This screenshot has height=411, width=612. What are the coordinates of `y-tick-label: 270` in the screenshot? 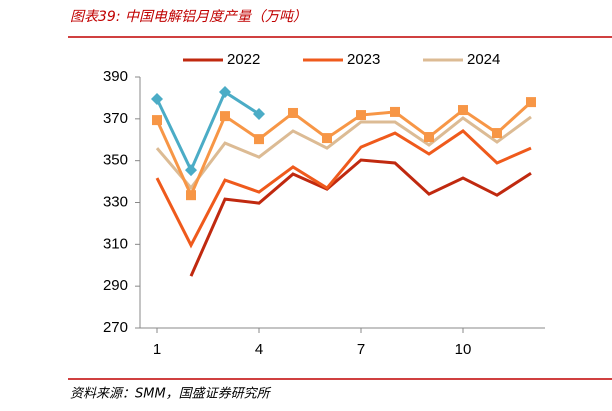 It's located at (115, 327).